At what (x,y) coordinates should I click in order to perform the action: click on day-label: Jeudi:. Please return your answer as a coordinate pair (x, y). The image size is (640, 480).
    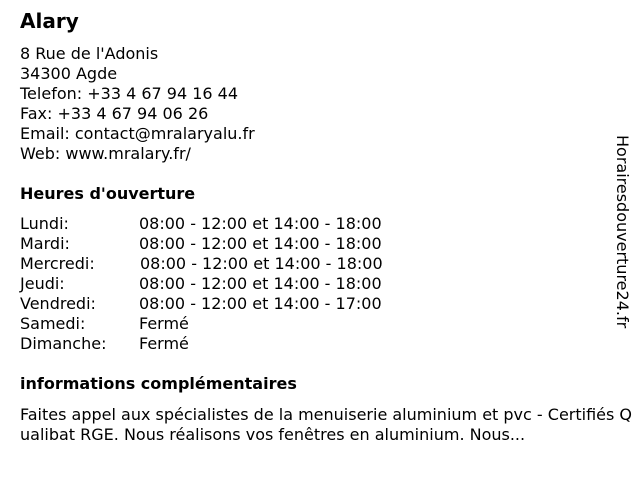
    Looking at the image, I should click on (42, 283).